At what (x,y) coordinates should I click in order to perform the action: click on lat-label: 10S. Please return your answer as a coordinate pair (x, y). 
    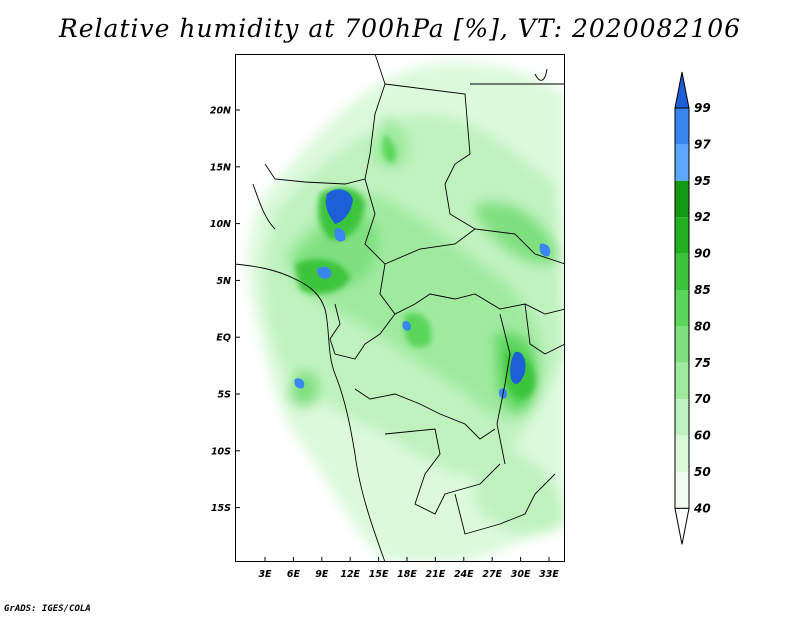
    Looking at the image, I should click on (221, 451).